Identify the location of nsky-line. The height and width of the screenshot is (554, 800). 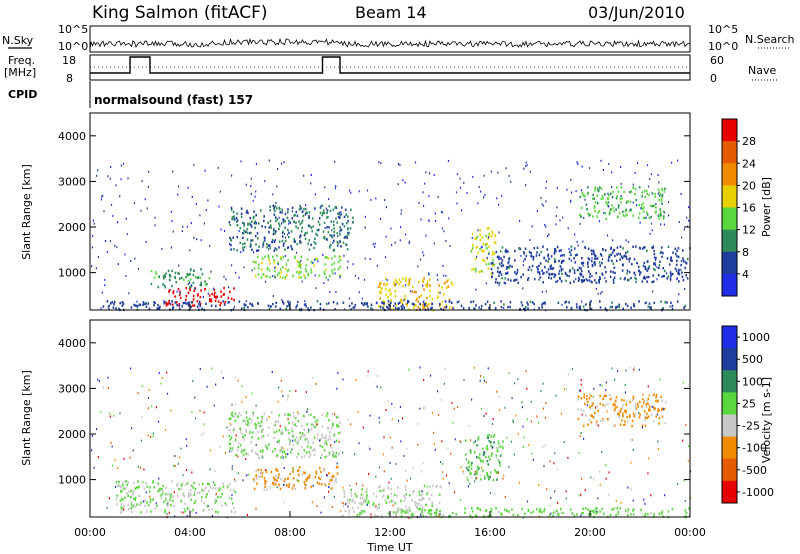
(389, 44).